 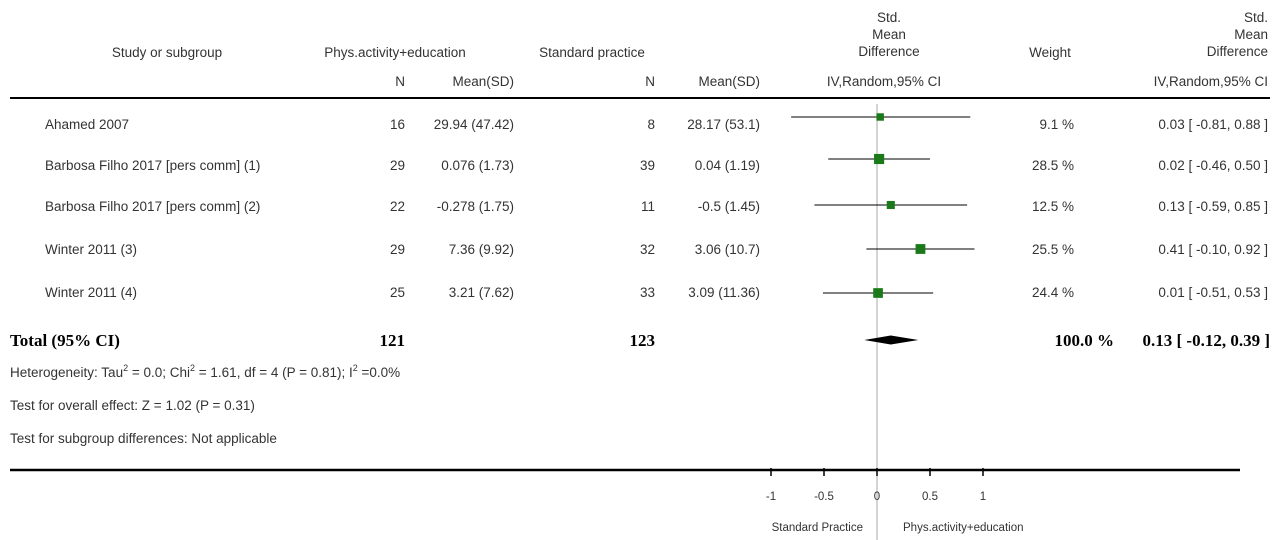 I want to click on axis-left-label: Standard Practice, so click(x=817, y=528).